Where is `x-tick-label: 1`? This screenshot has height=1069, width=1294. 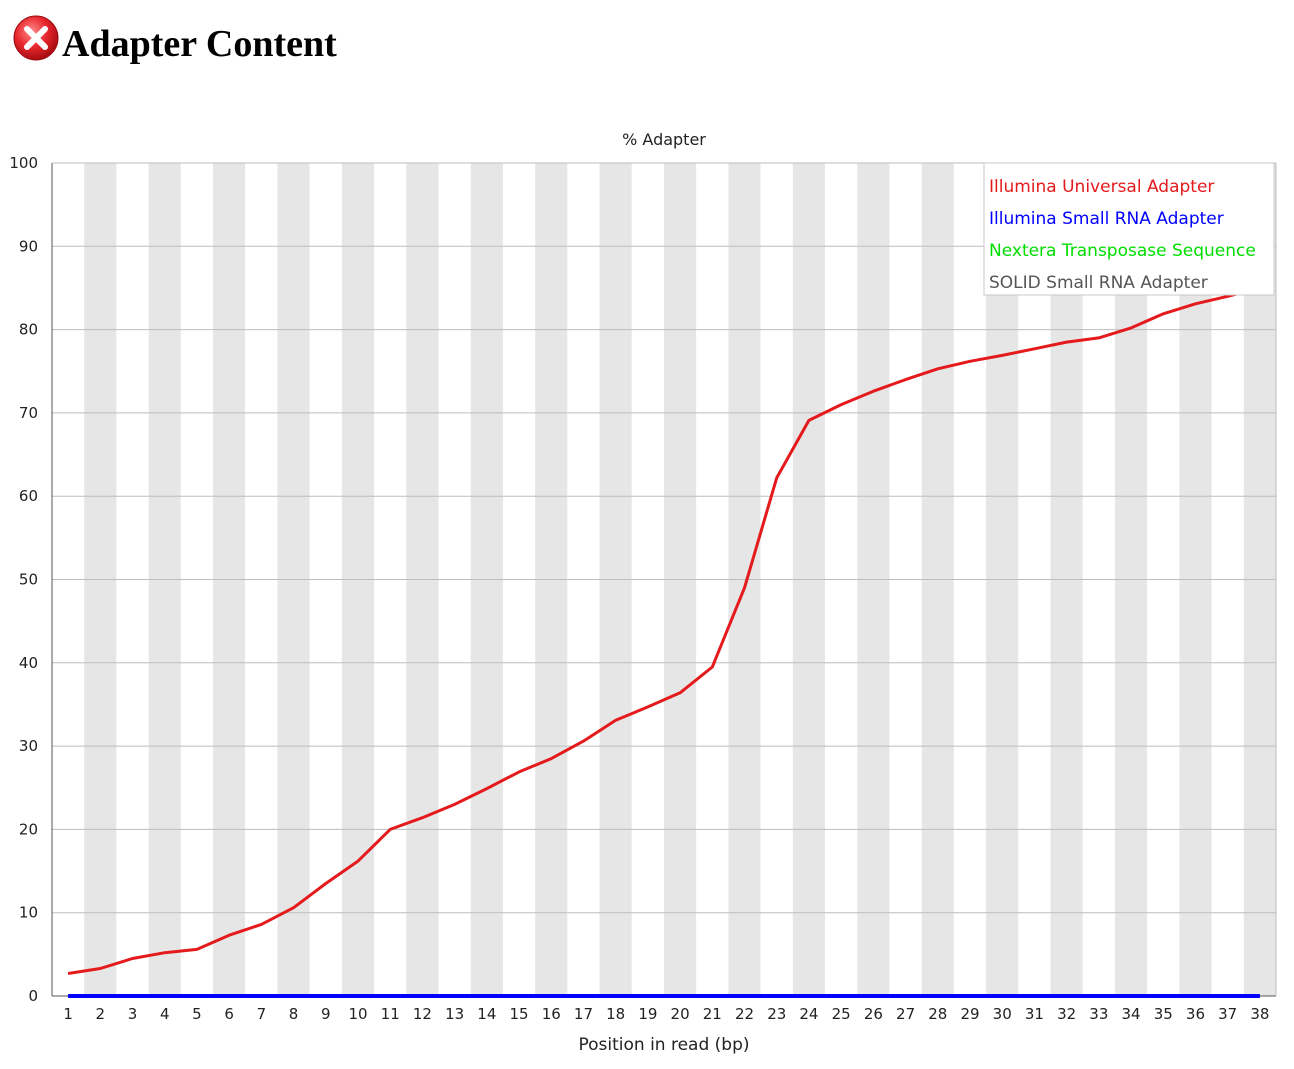 x-tick-label: 1 is located at coordinates (68, 1014).